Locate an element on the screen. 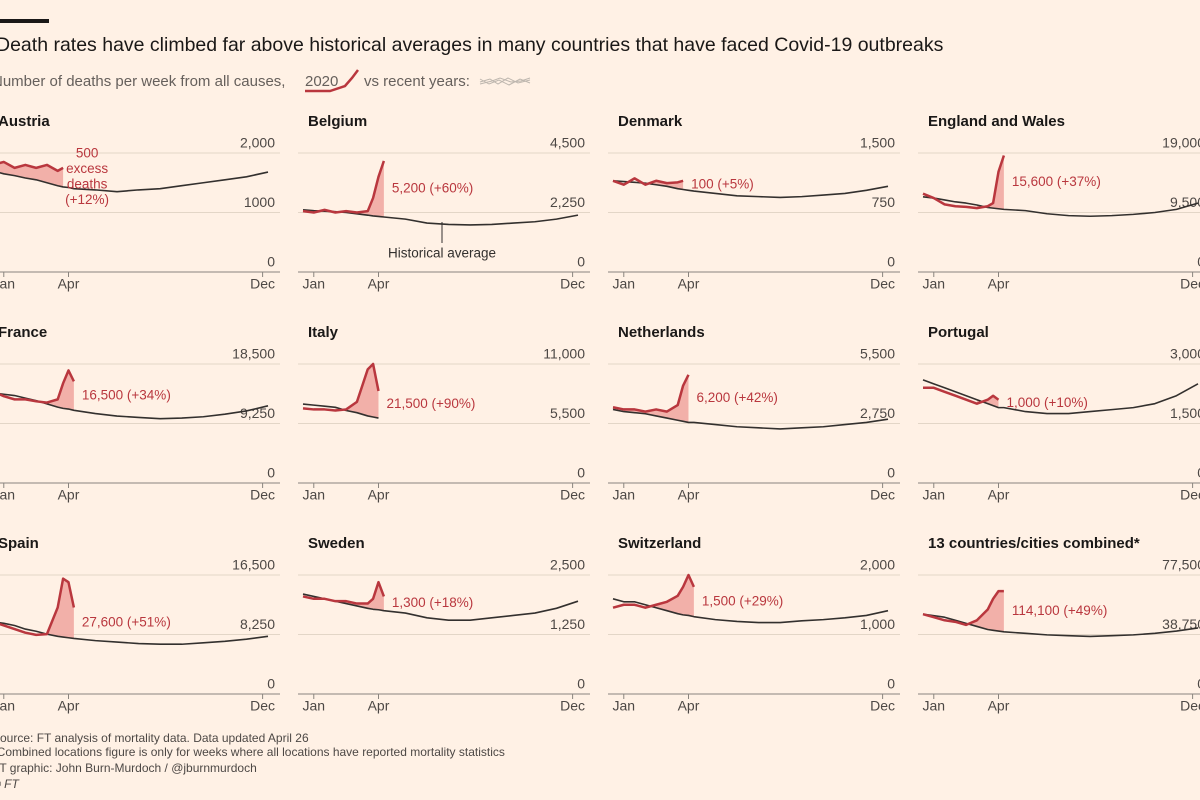 This screenshot has height=800, width=1200. y-tick-label: 1,250 is located at coordinates (567, 624).